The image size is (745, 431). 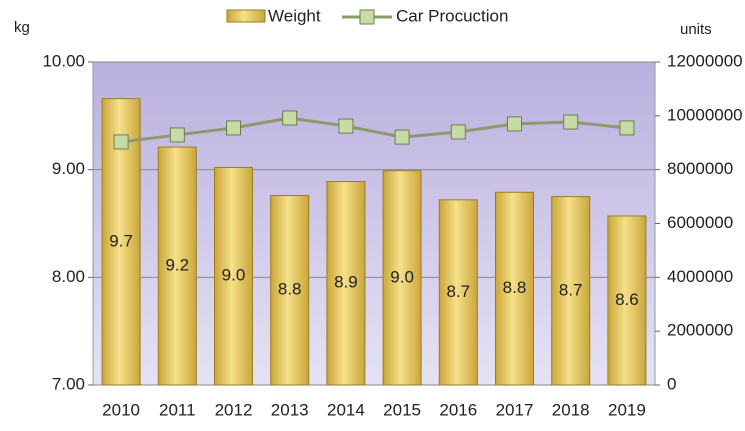 I want to click on legend-label: Car Procuction, so click(x=452, y=15).